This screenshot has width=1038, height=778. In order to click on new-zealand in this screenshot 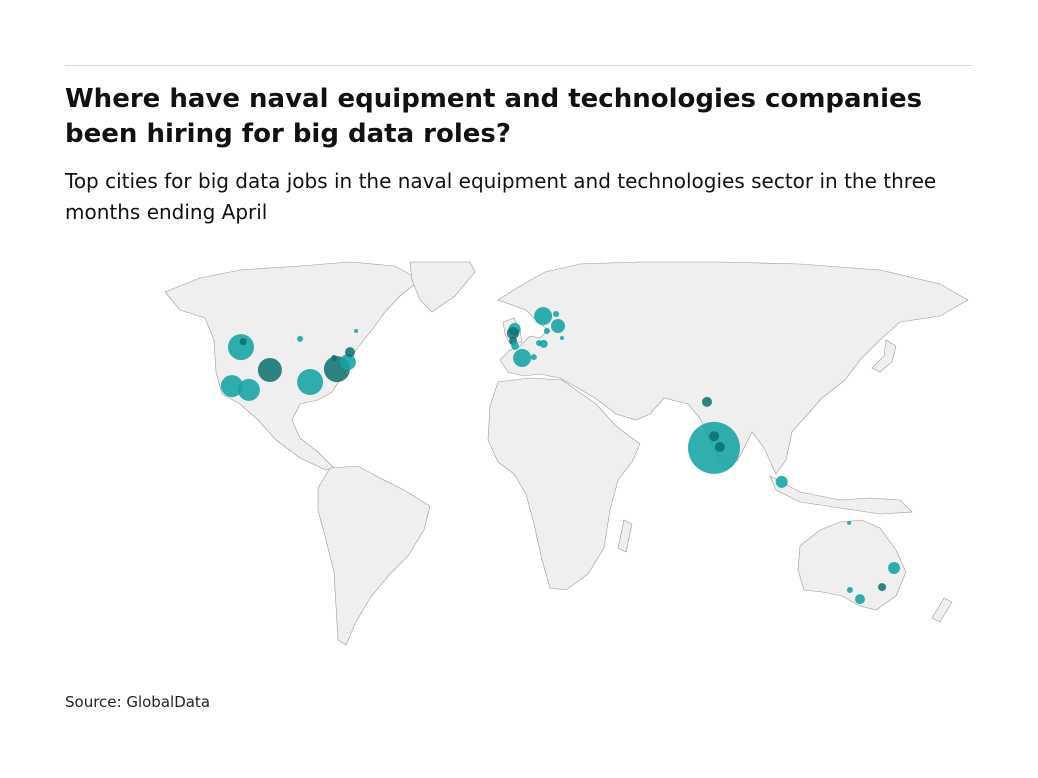, I will do `click(942, 610)`.